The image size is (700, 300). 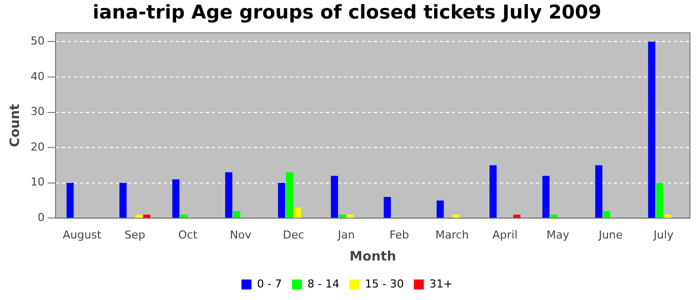 I want to click on y-tick-label: 10, so click(x=37, y=182).